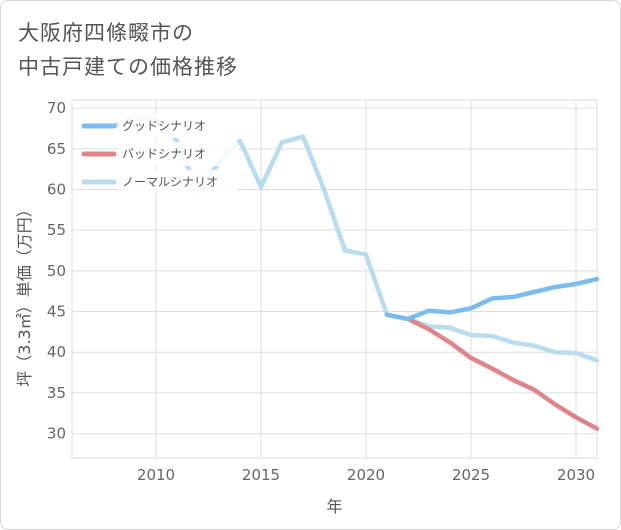 The image size is (621, 530). I want to click on y-tick-label: 40, so click(56, 352).